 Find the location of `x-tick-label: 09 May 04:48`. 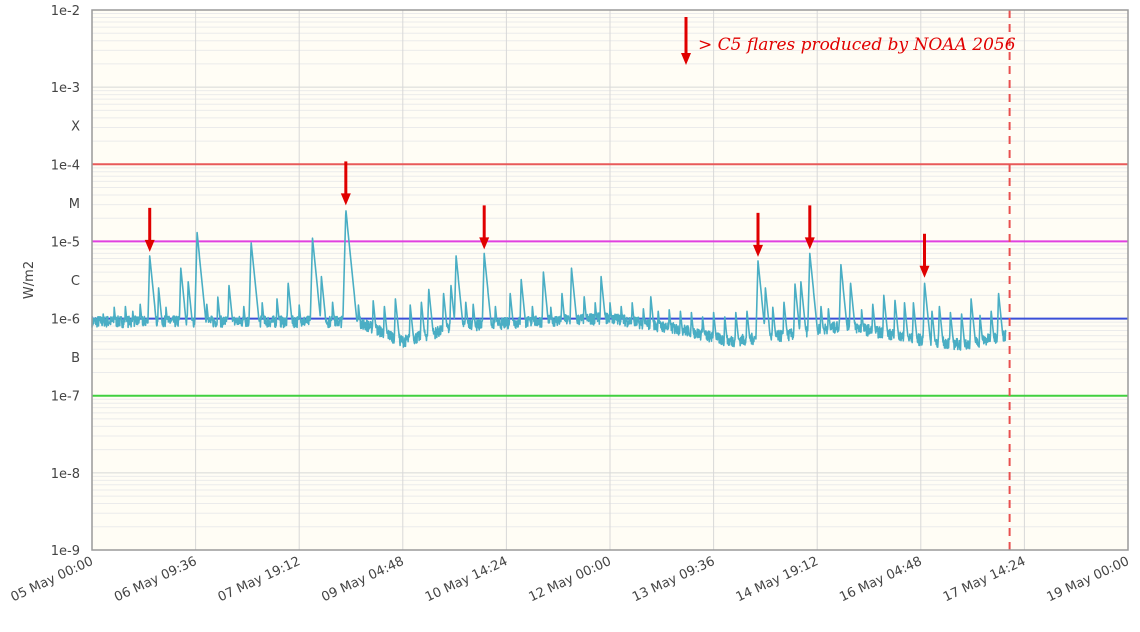

x-tick-label: 09 May 04:48 is located at coordinates (362, 579).